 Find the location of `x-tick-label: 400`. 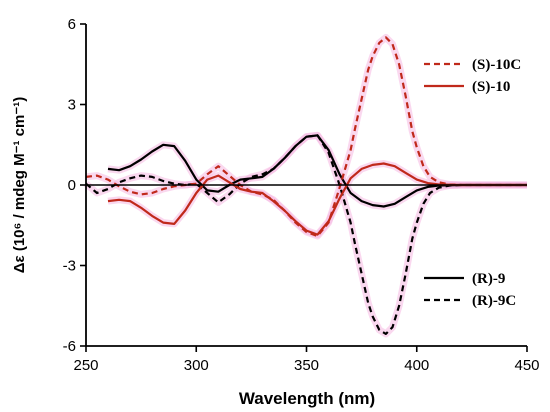

x-tick-label: 400 is located at coordinates (416, 365).